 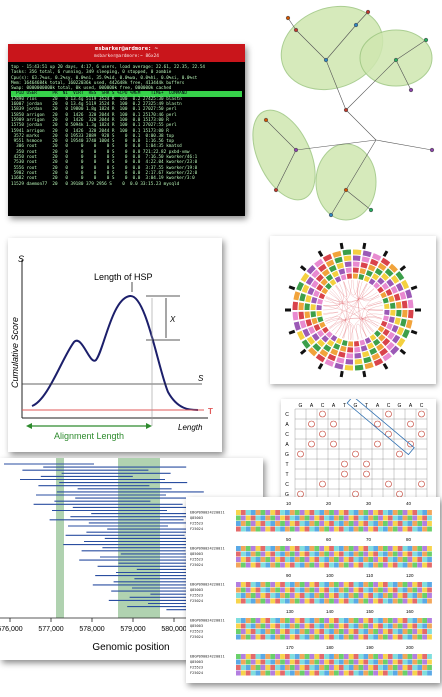 What do you see at coordinates (11, 629) in the screenshot?
I see `genome-tick-label: 576,000` at bounding box center [11, 629].